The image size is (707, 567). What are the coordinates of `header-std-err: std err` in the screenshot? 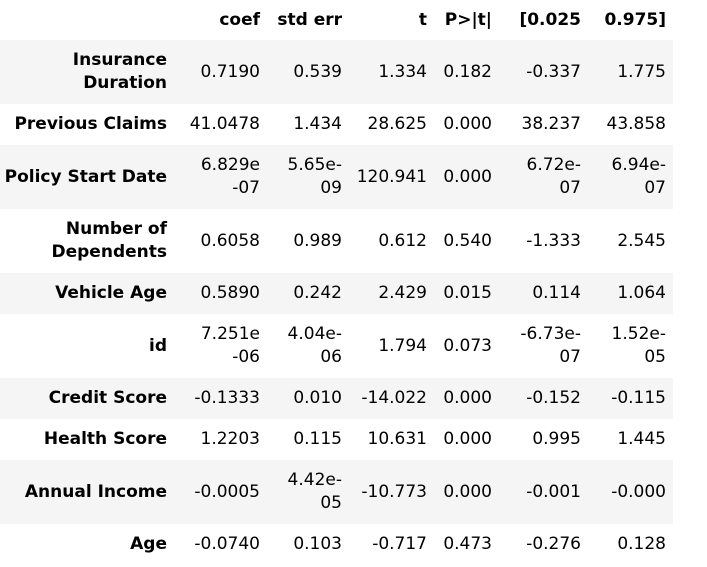 It's located at (308, 20).